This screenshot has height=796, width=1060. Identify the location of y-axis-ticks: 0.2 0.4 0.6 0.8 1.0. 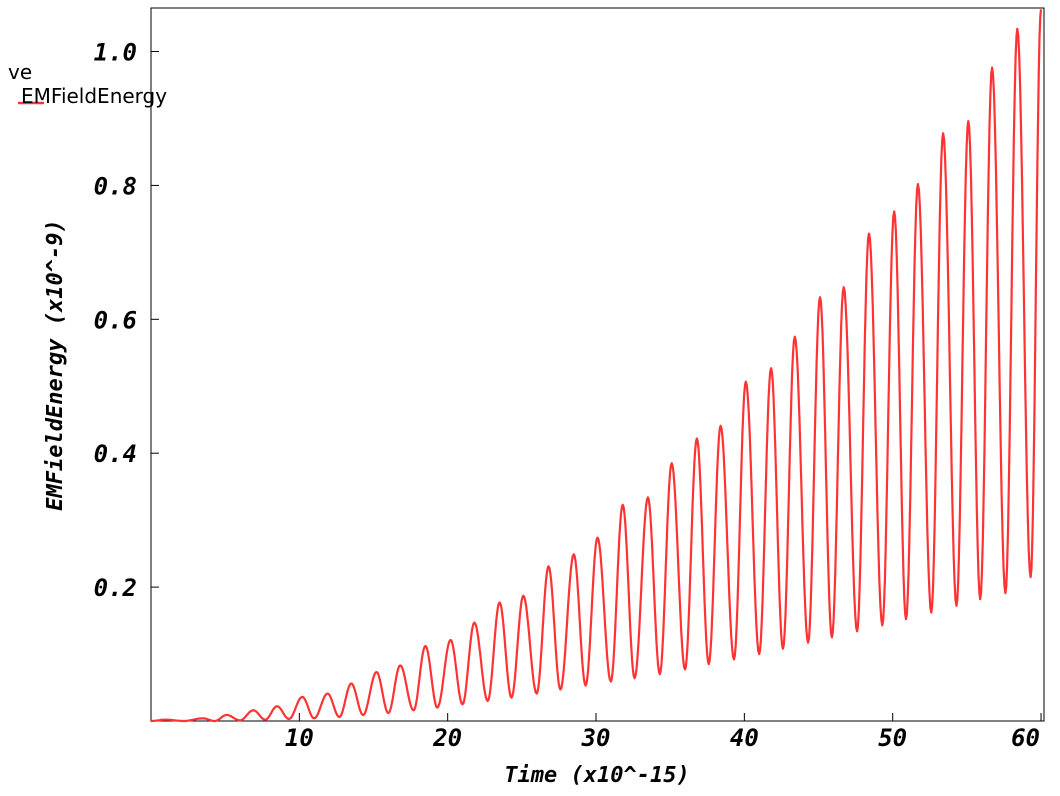
(126, 320).